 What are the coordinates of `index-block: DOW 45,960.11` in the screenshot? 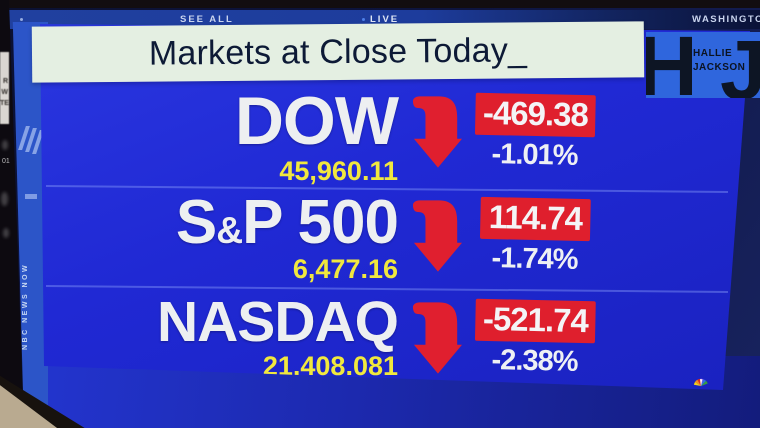 It's located at (316, 135).